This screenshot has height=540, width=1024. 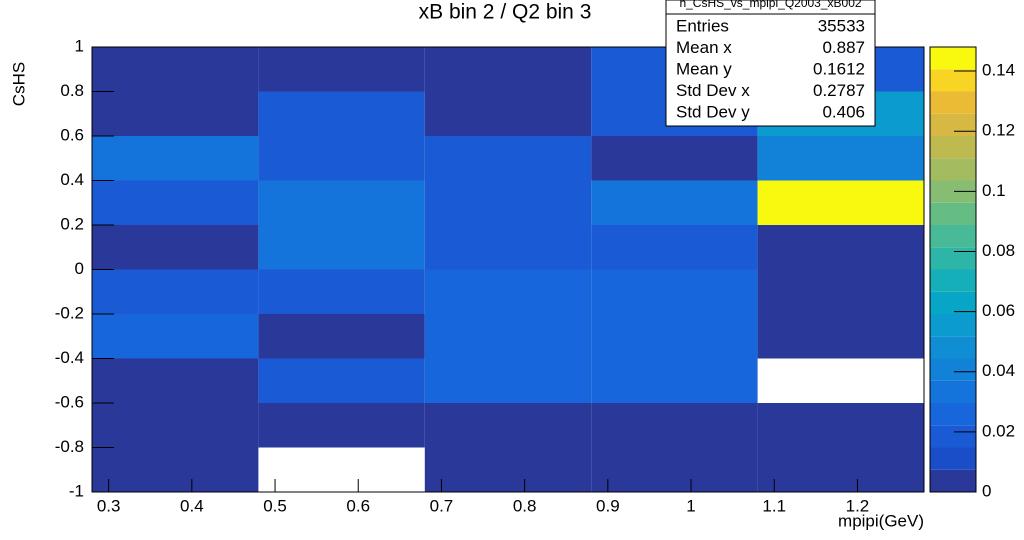 I want to click on y-tick-label: -0.2, so click(x=69, y=312).